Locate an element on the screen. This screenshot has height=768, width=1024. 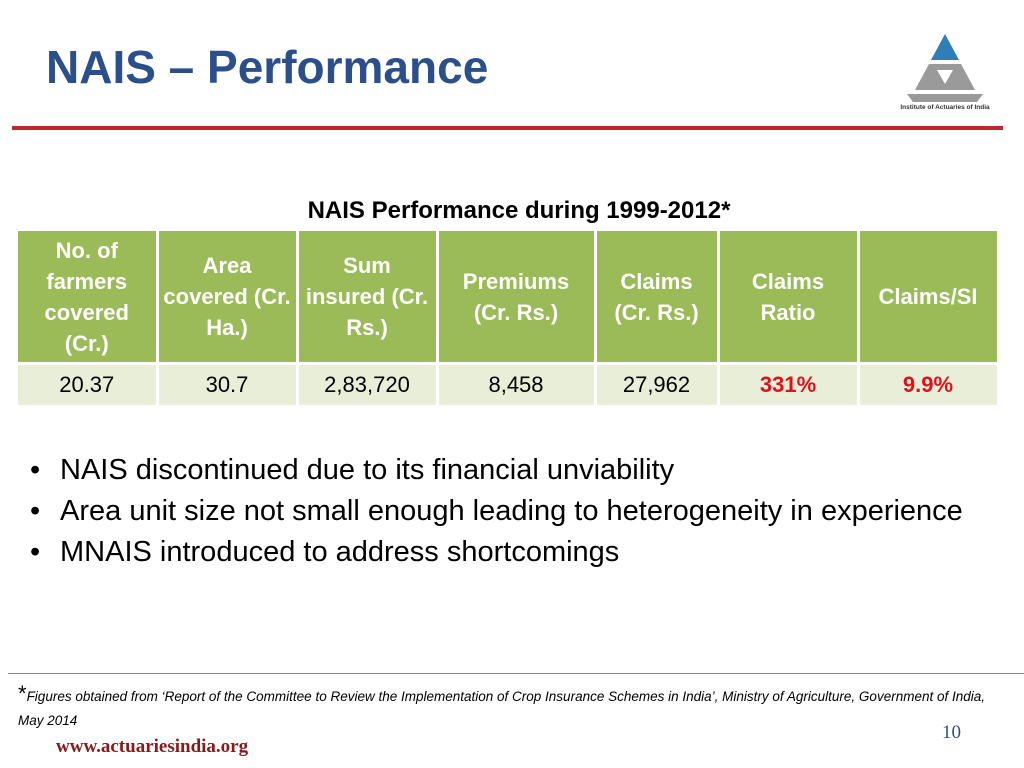
logo: Institute of Actuaries of India is located at coordinates (945, 72).